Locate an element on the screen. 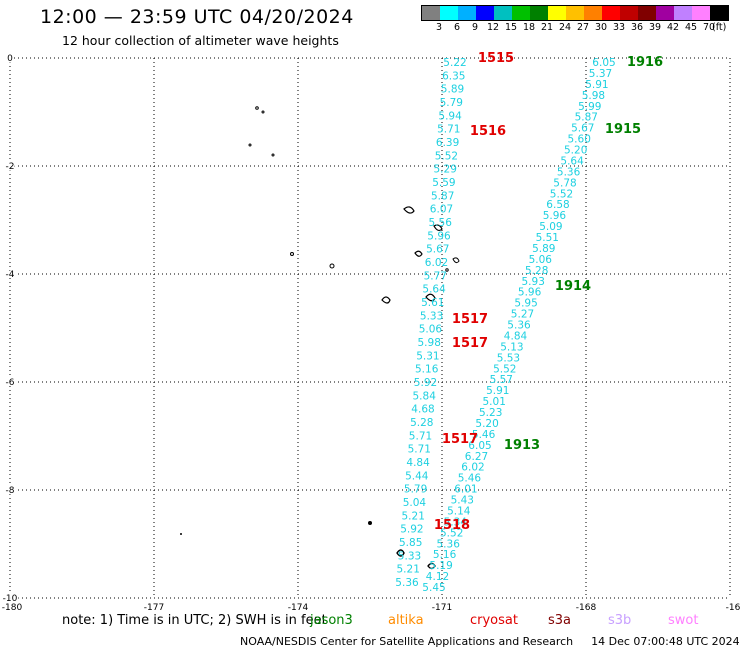 Image resolution: width=740 pixels, height=650 pixels. swh-value-label: 6.39 is located at coordinates (447, 143).